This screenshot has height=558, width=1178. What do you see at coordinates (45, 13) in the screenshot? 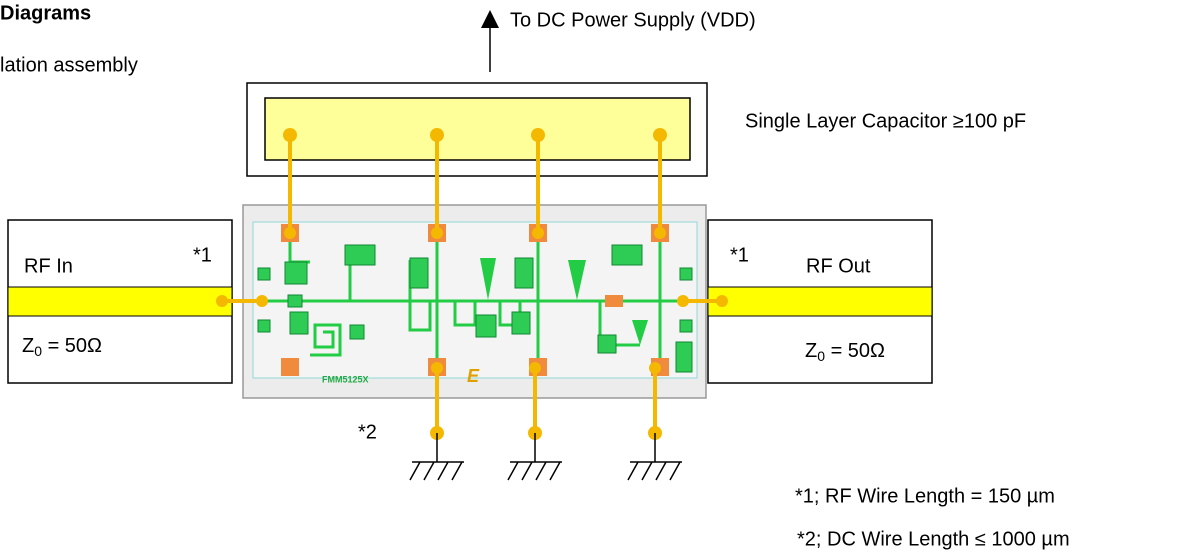
I see `section-title: Diagrams` at bounding box center [45, 13].